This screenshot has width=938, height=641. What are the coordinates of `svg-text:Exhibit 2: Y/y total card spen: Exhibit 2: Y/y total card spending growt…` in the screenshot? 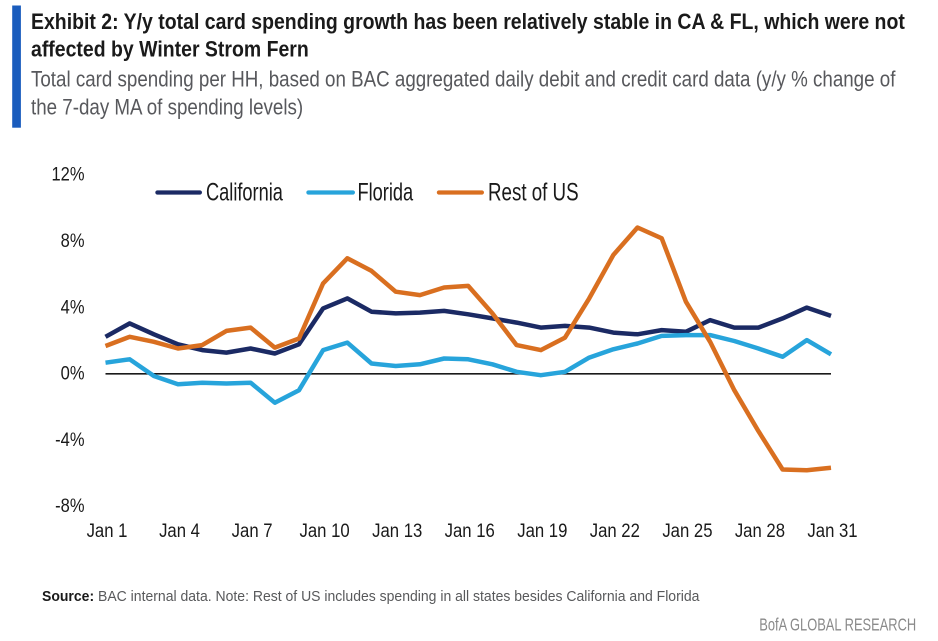 It's located at (468, 22).